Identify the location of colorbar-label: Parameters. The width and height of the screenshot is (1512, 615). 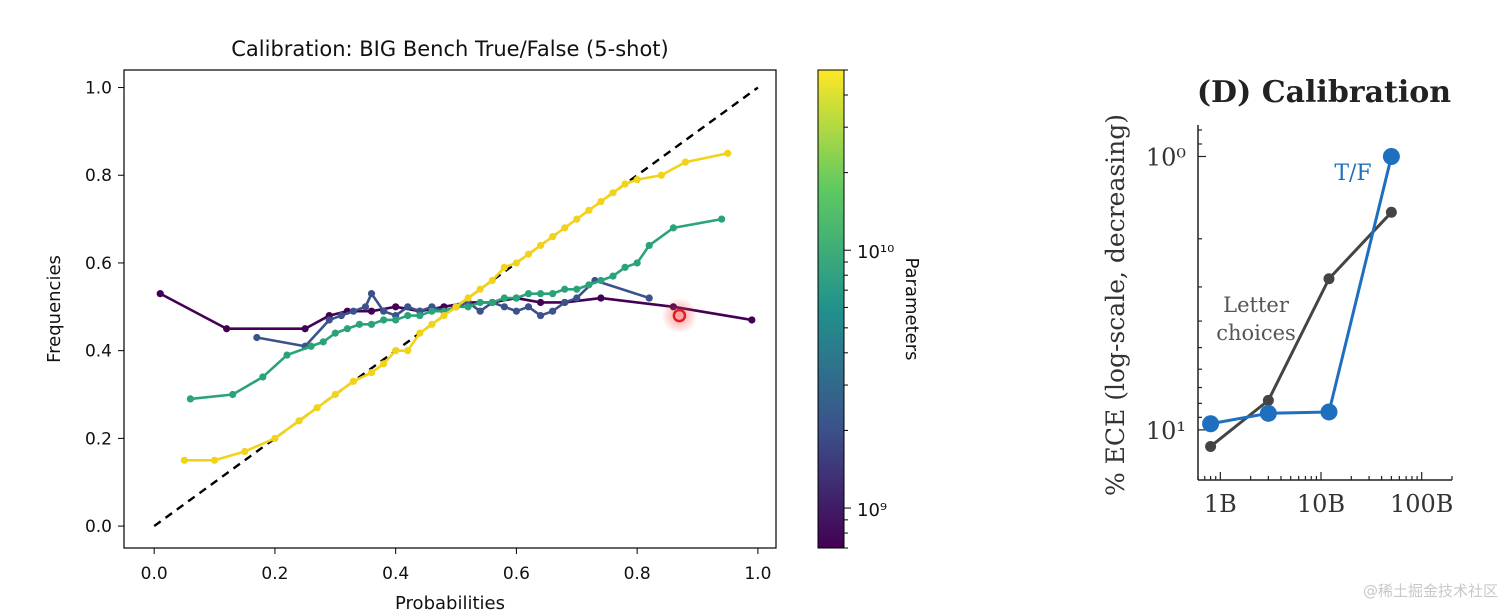
(911, 308).